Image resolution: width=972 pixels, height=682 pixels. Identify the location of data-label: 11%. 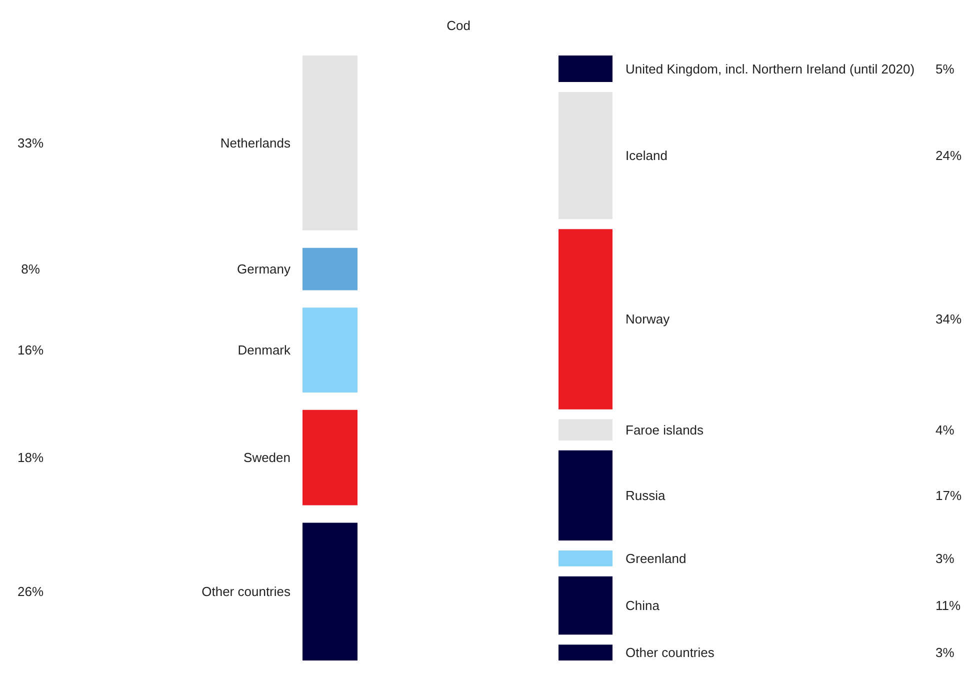
(948, 605).